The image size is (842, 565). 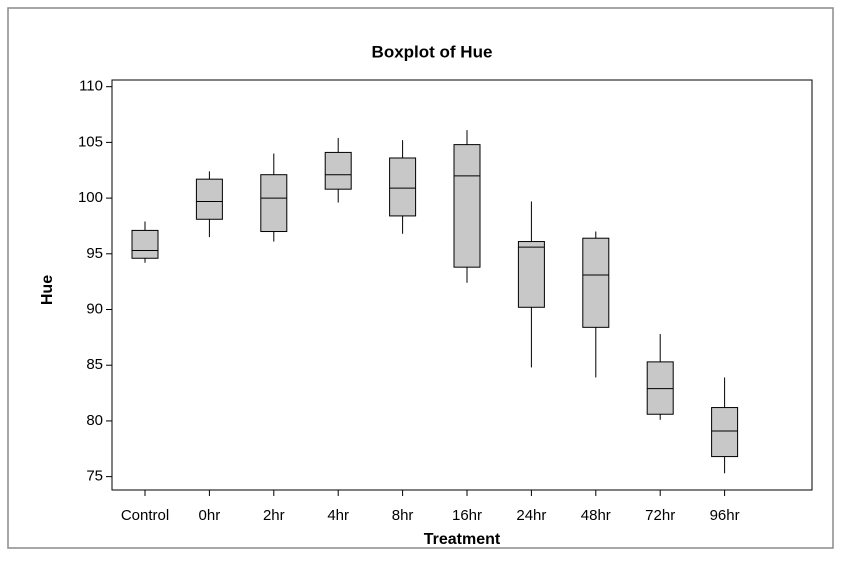 I want to click on x-tick-label: 48hr, so click(x=596, y=515).